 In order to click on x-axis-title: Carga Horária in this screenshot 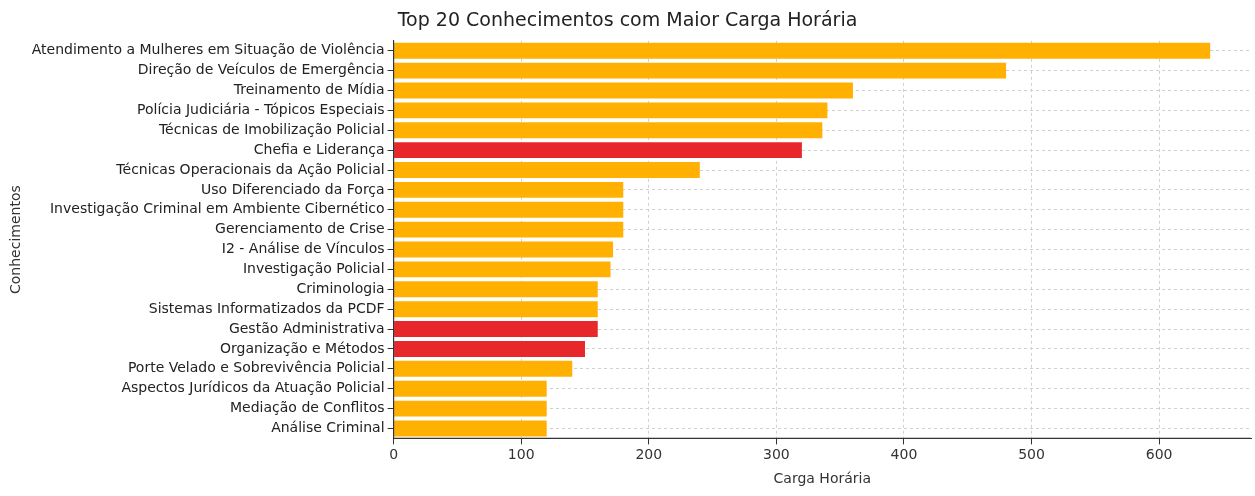, I will do `click(822, 478)`.